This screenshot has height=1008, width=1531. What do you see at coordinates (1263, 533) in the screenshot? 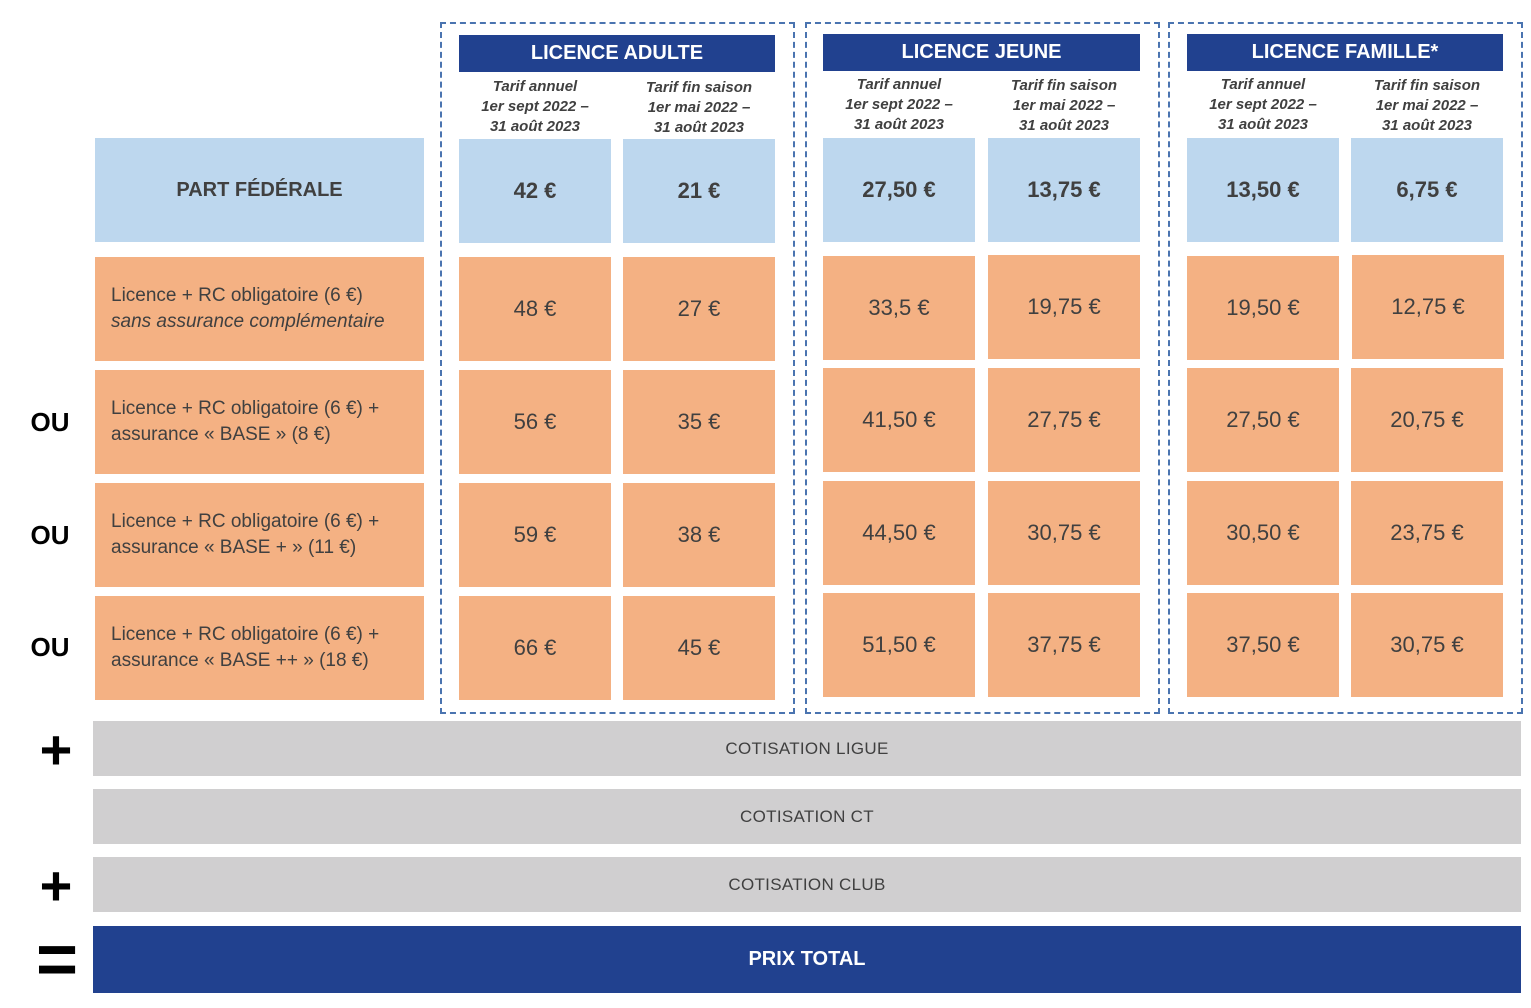
I see `price-cell: 30,50 €` at bounding box center [1263, 533].